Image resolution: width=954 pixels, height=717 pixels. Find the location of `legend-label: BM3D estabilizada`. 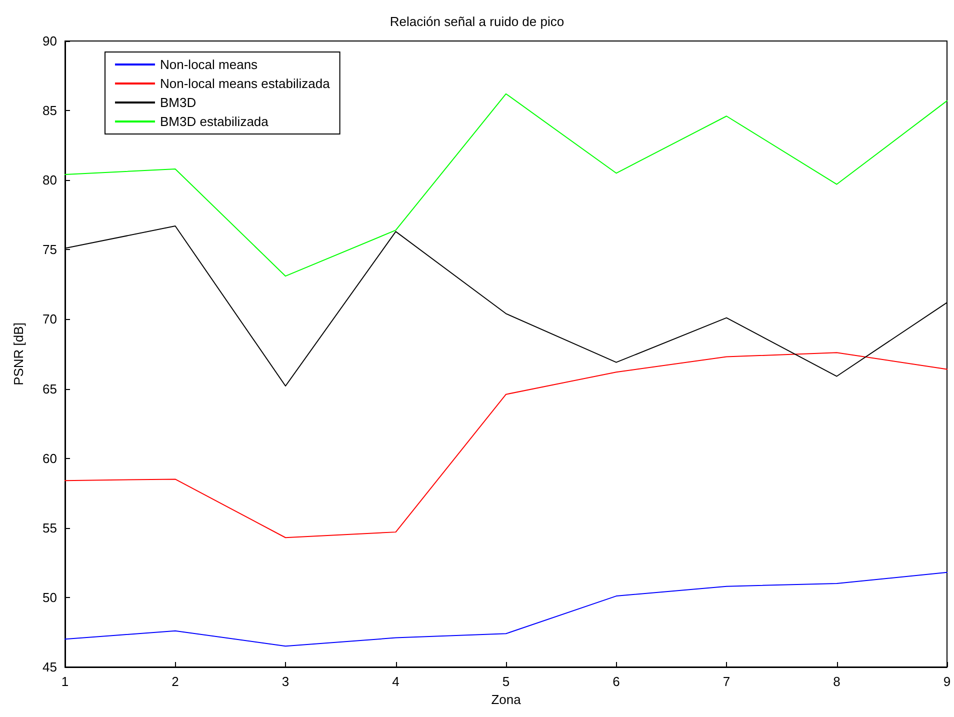

legend-label: BM3D estabilizada is located at coordinates (215, 121).